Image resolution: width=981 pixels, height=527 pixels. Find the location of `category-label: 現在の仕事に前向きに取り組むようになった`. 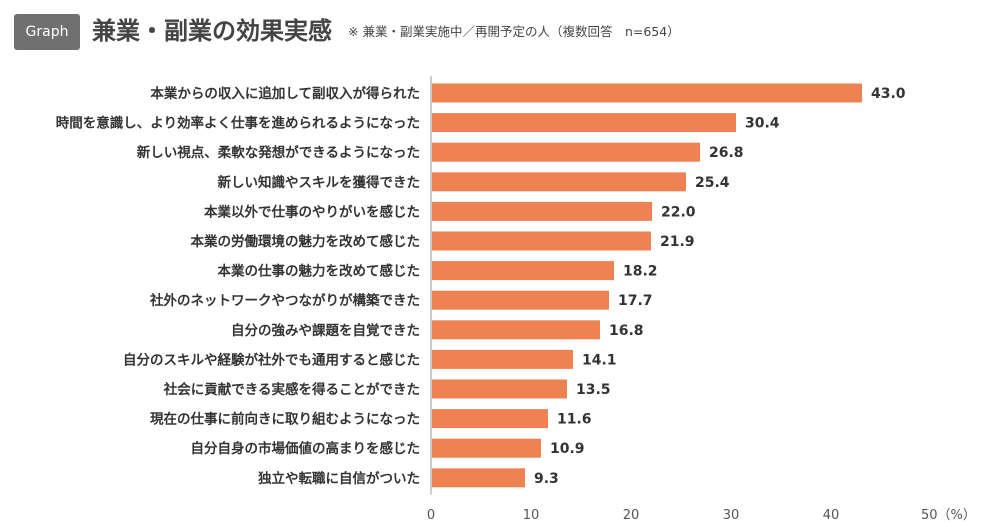

category-label: 現在の仕事に前向きに取り組むようになった is located at coordinates (285, 419).